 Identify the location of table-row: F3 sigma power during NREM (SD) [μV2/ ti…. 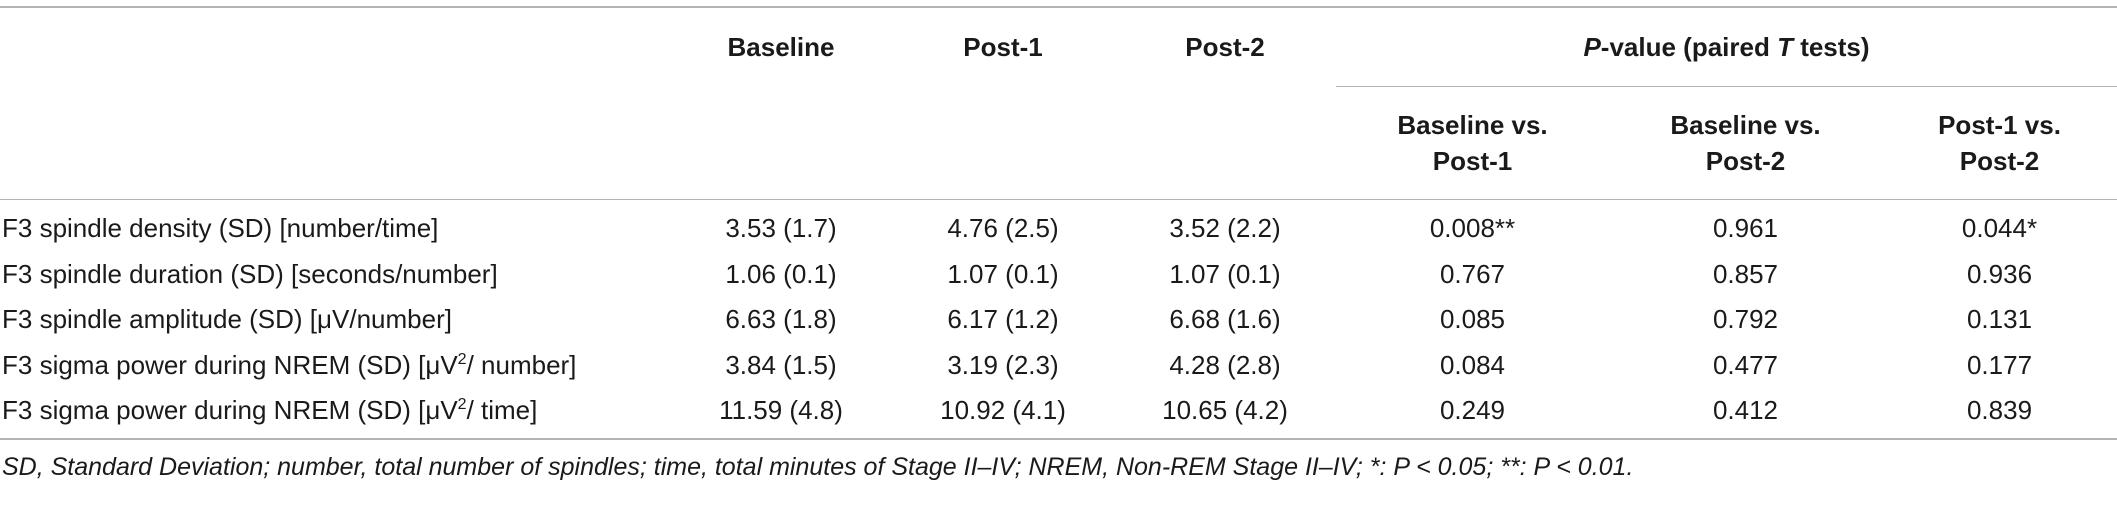
(1058, 414).